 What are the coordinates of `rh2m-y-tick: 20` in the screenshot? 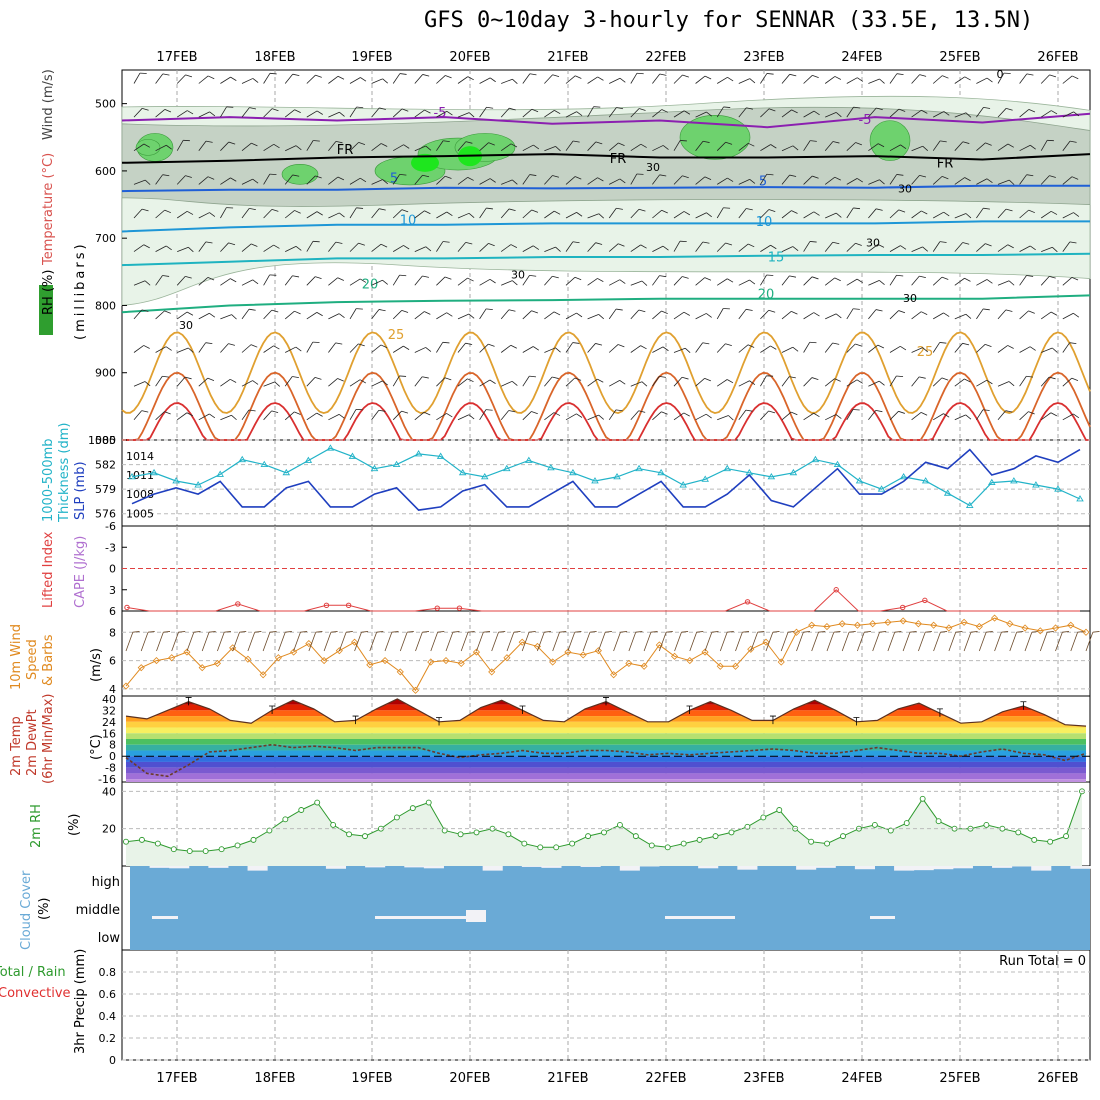 It's located at (109, 829).